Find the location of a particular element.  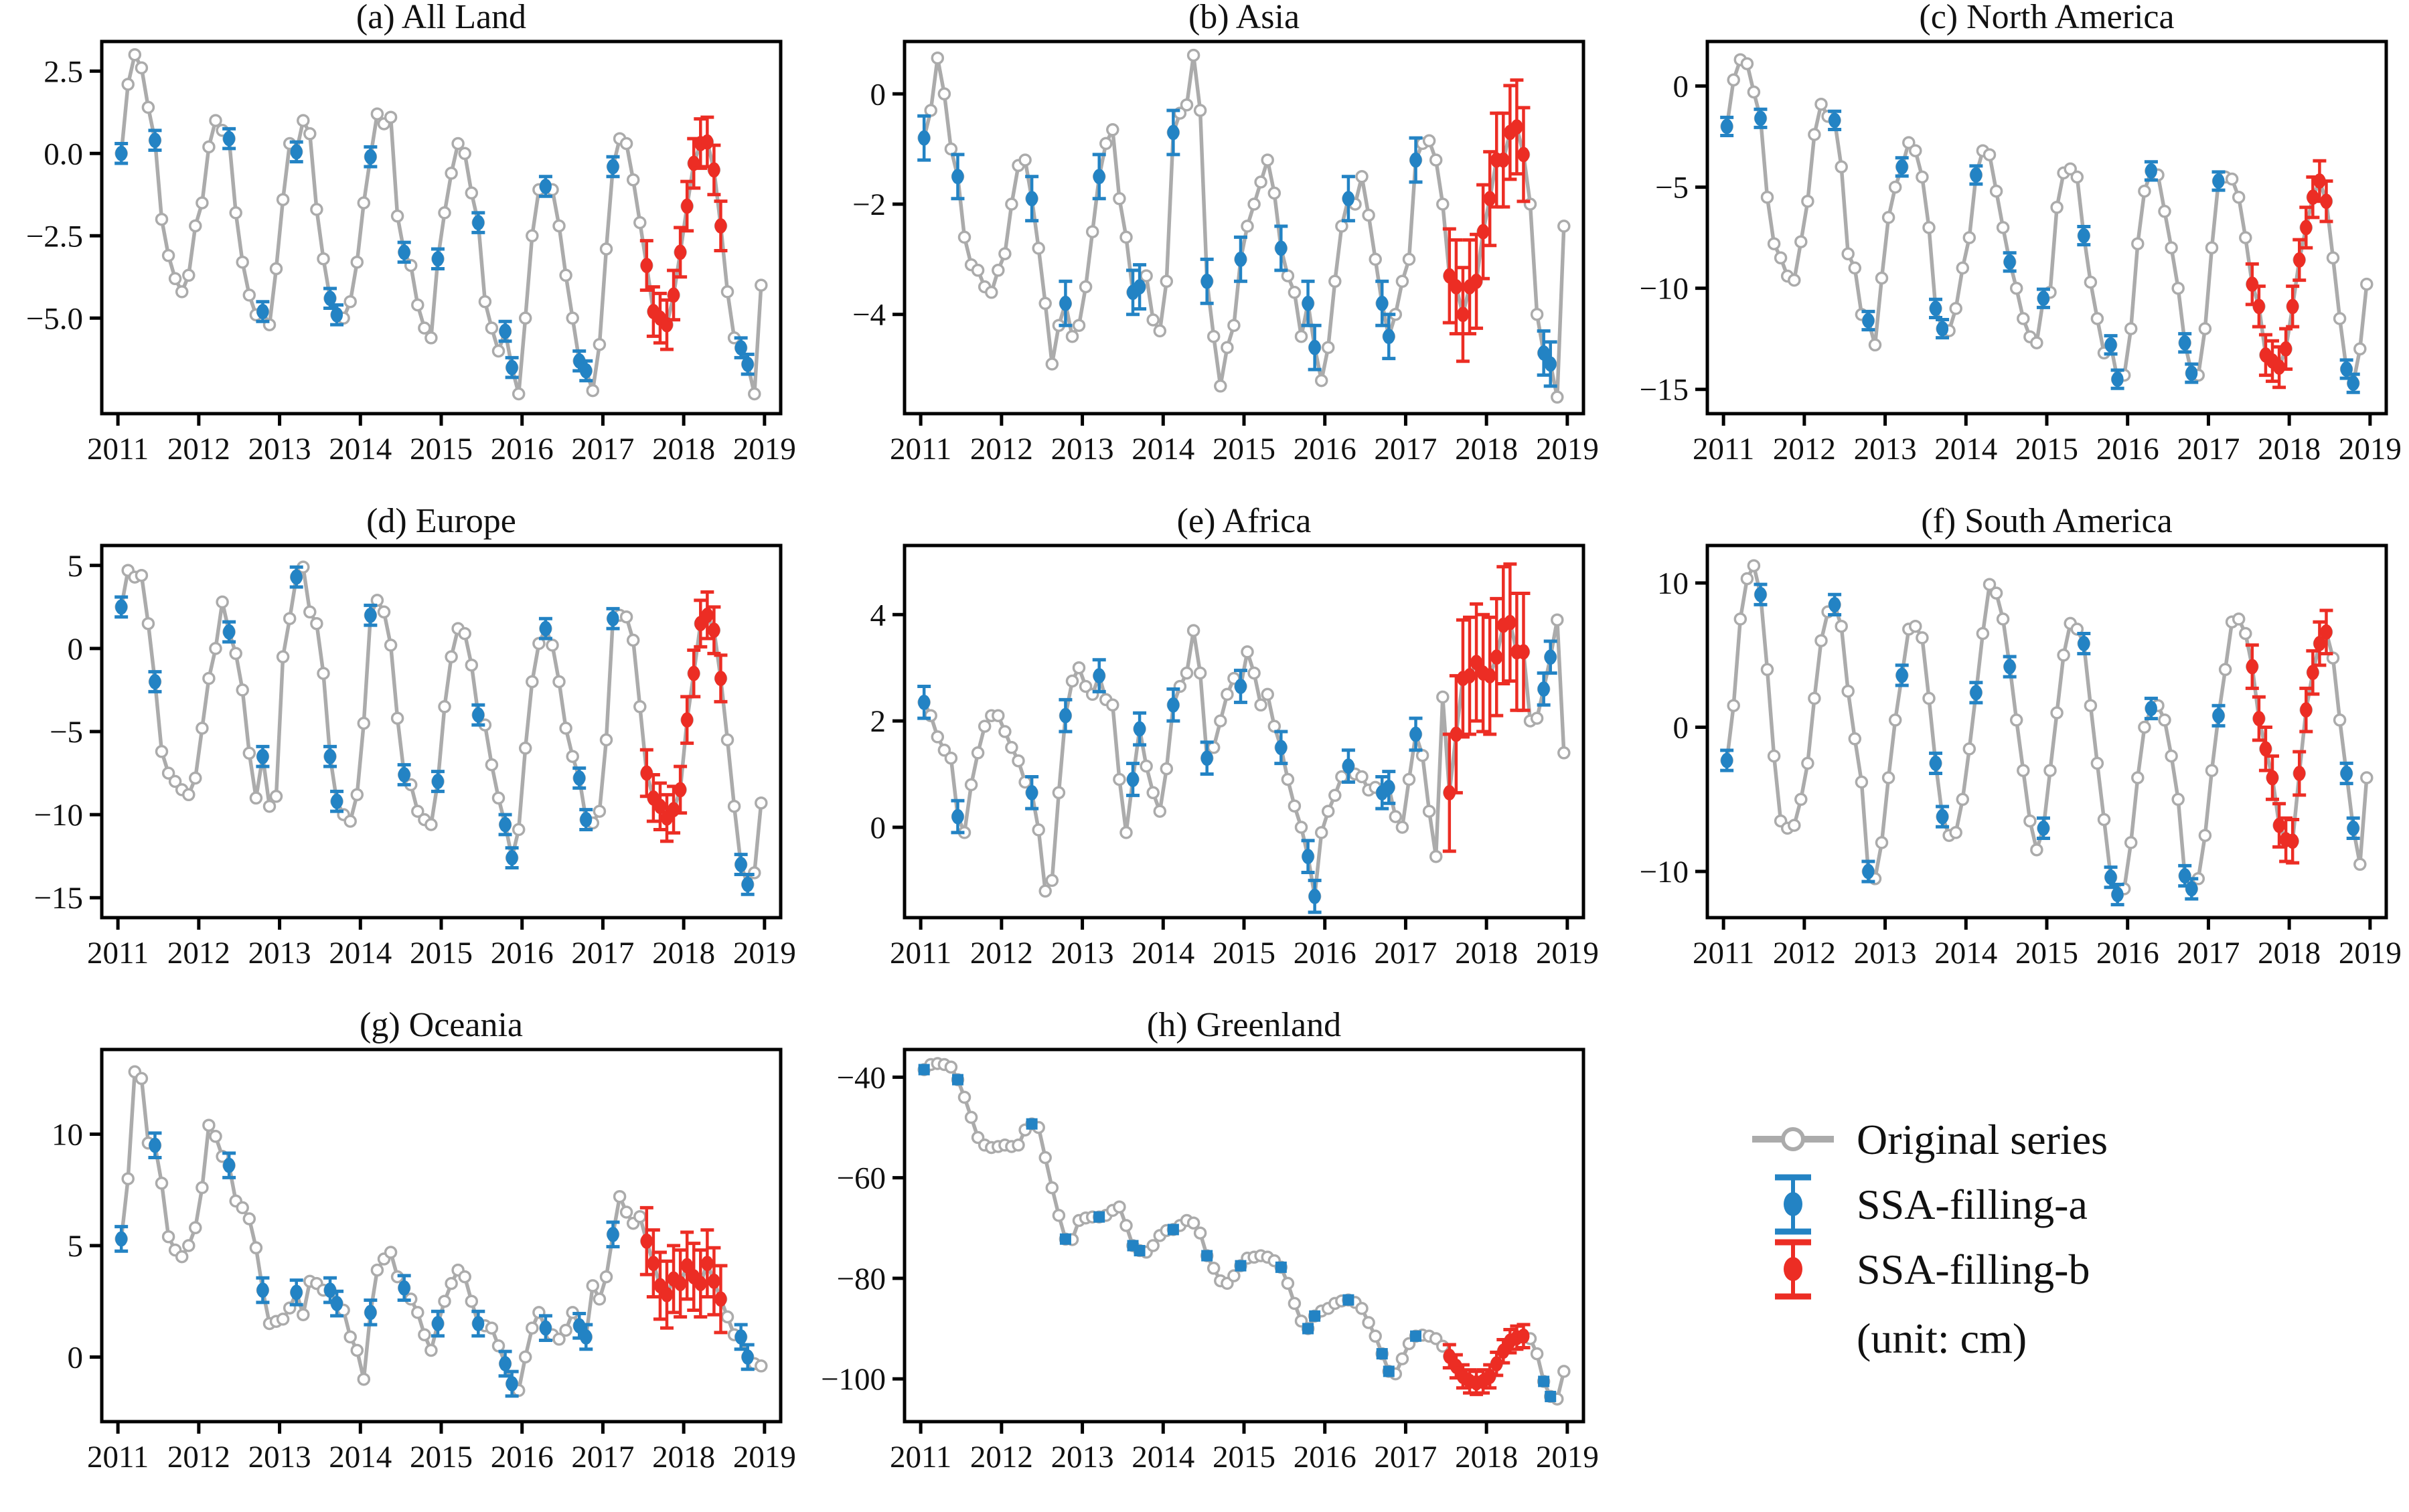

y-axis-ticks: −40 −60 −80 −100 is located at coordinates (863, 1228).